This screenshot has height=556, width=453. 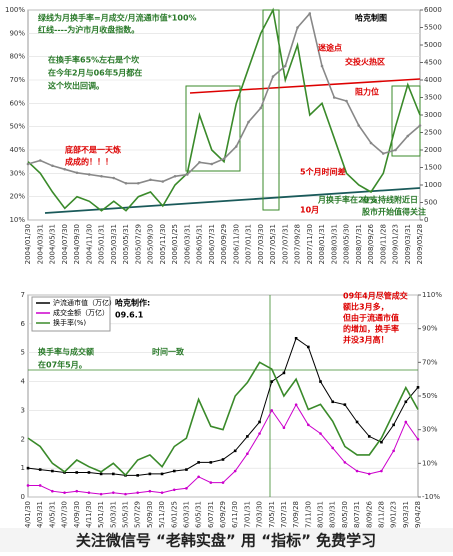 What do you see at coordinates (247, 521) in the screenshot?
I see `x-tick-label: 2007/01/31` at bounding box center [247, 521].